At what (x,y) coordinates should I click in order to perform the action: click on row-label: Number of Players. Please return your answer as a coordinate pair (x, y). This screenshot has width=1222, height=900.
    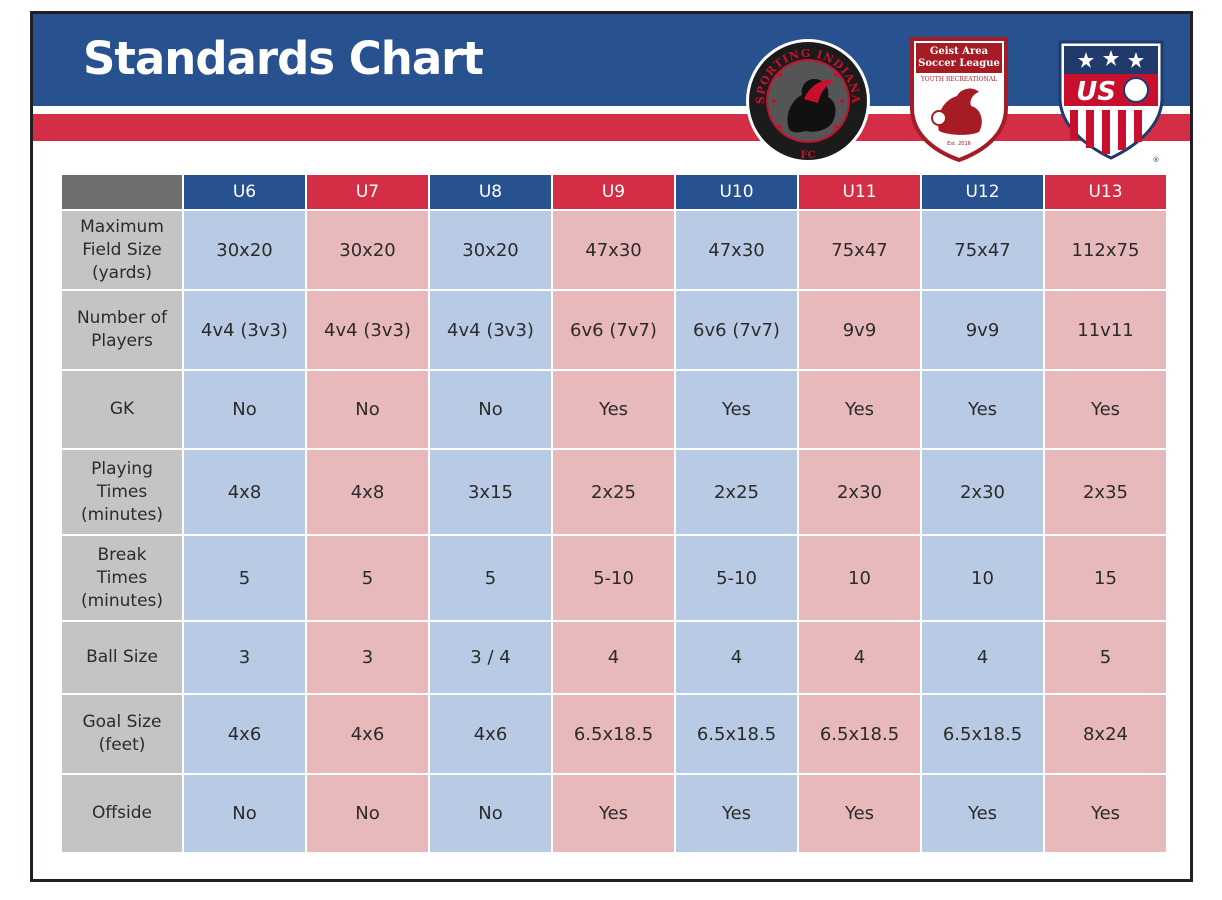
    Looking at the image, I should click on (122, 330).